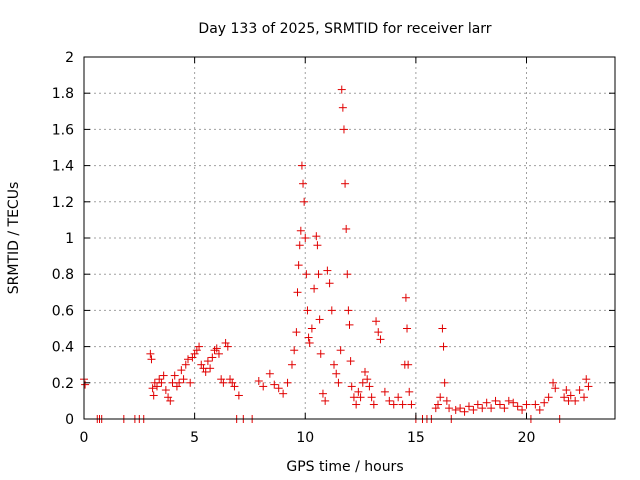  I want to click on y-tick-label: 1.8, so click(63, 94).